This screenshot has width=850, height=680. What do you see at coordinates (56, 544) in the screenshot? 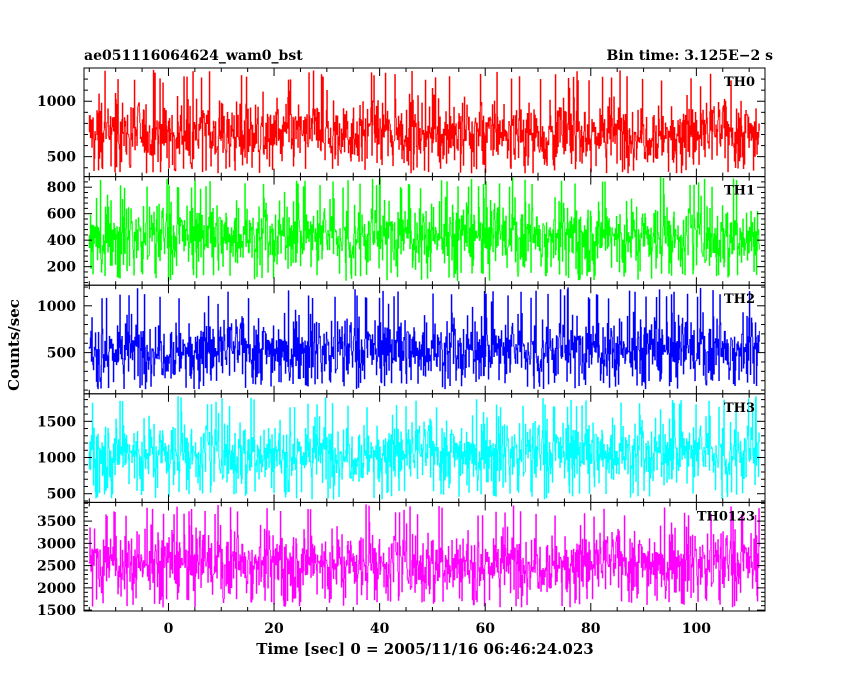
I see `y-tick-label: 3000` at bounding box center [56, 544].